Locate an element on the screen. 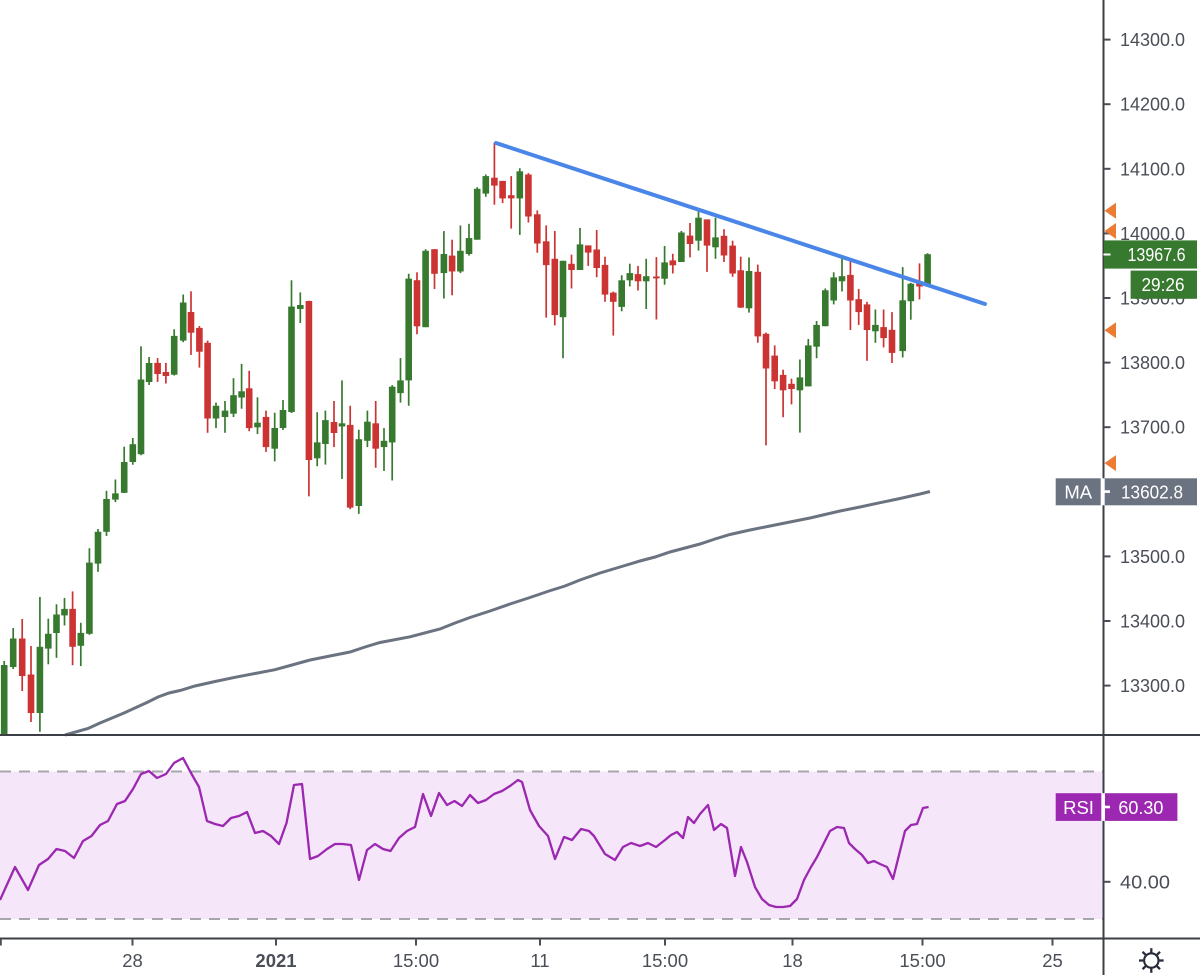  svg-text: 40.00 is located at coordinates (1145, 881).